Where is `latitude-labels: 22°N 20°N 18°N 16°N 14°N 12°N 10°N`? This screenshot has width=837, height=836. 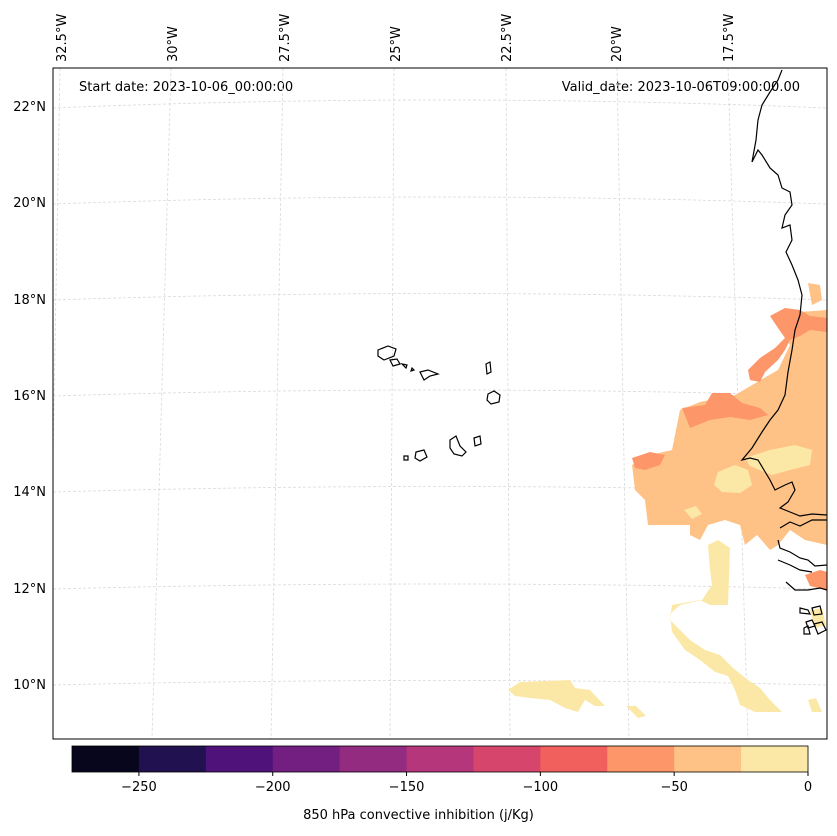
latitude-labels: 22°N 20°N 18°N 16°N 14°N 12°N 10°N is located at coordinates (29, 396).